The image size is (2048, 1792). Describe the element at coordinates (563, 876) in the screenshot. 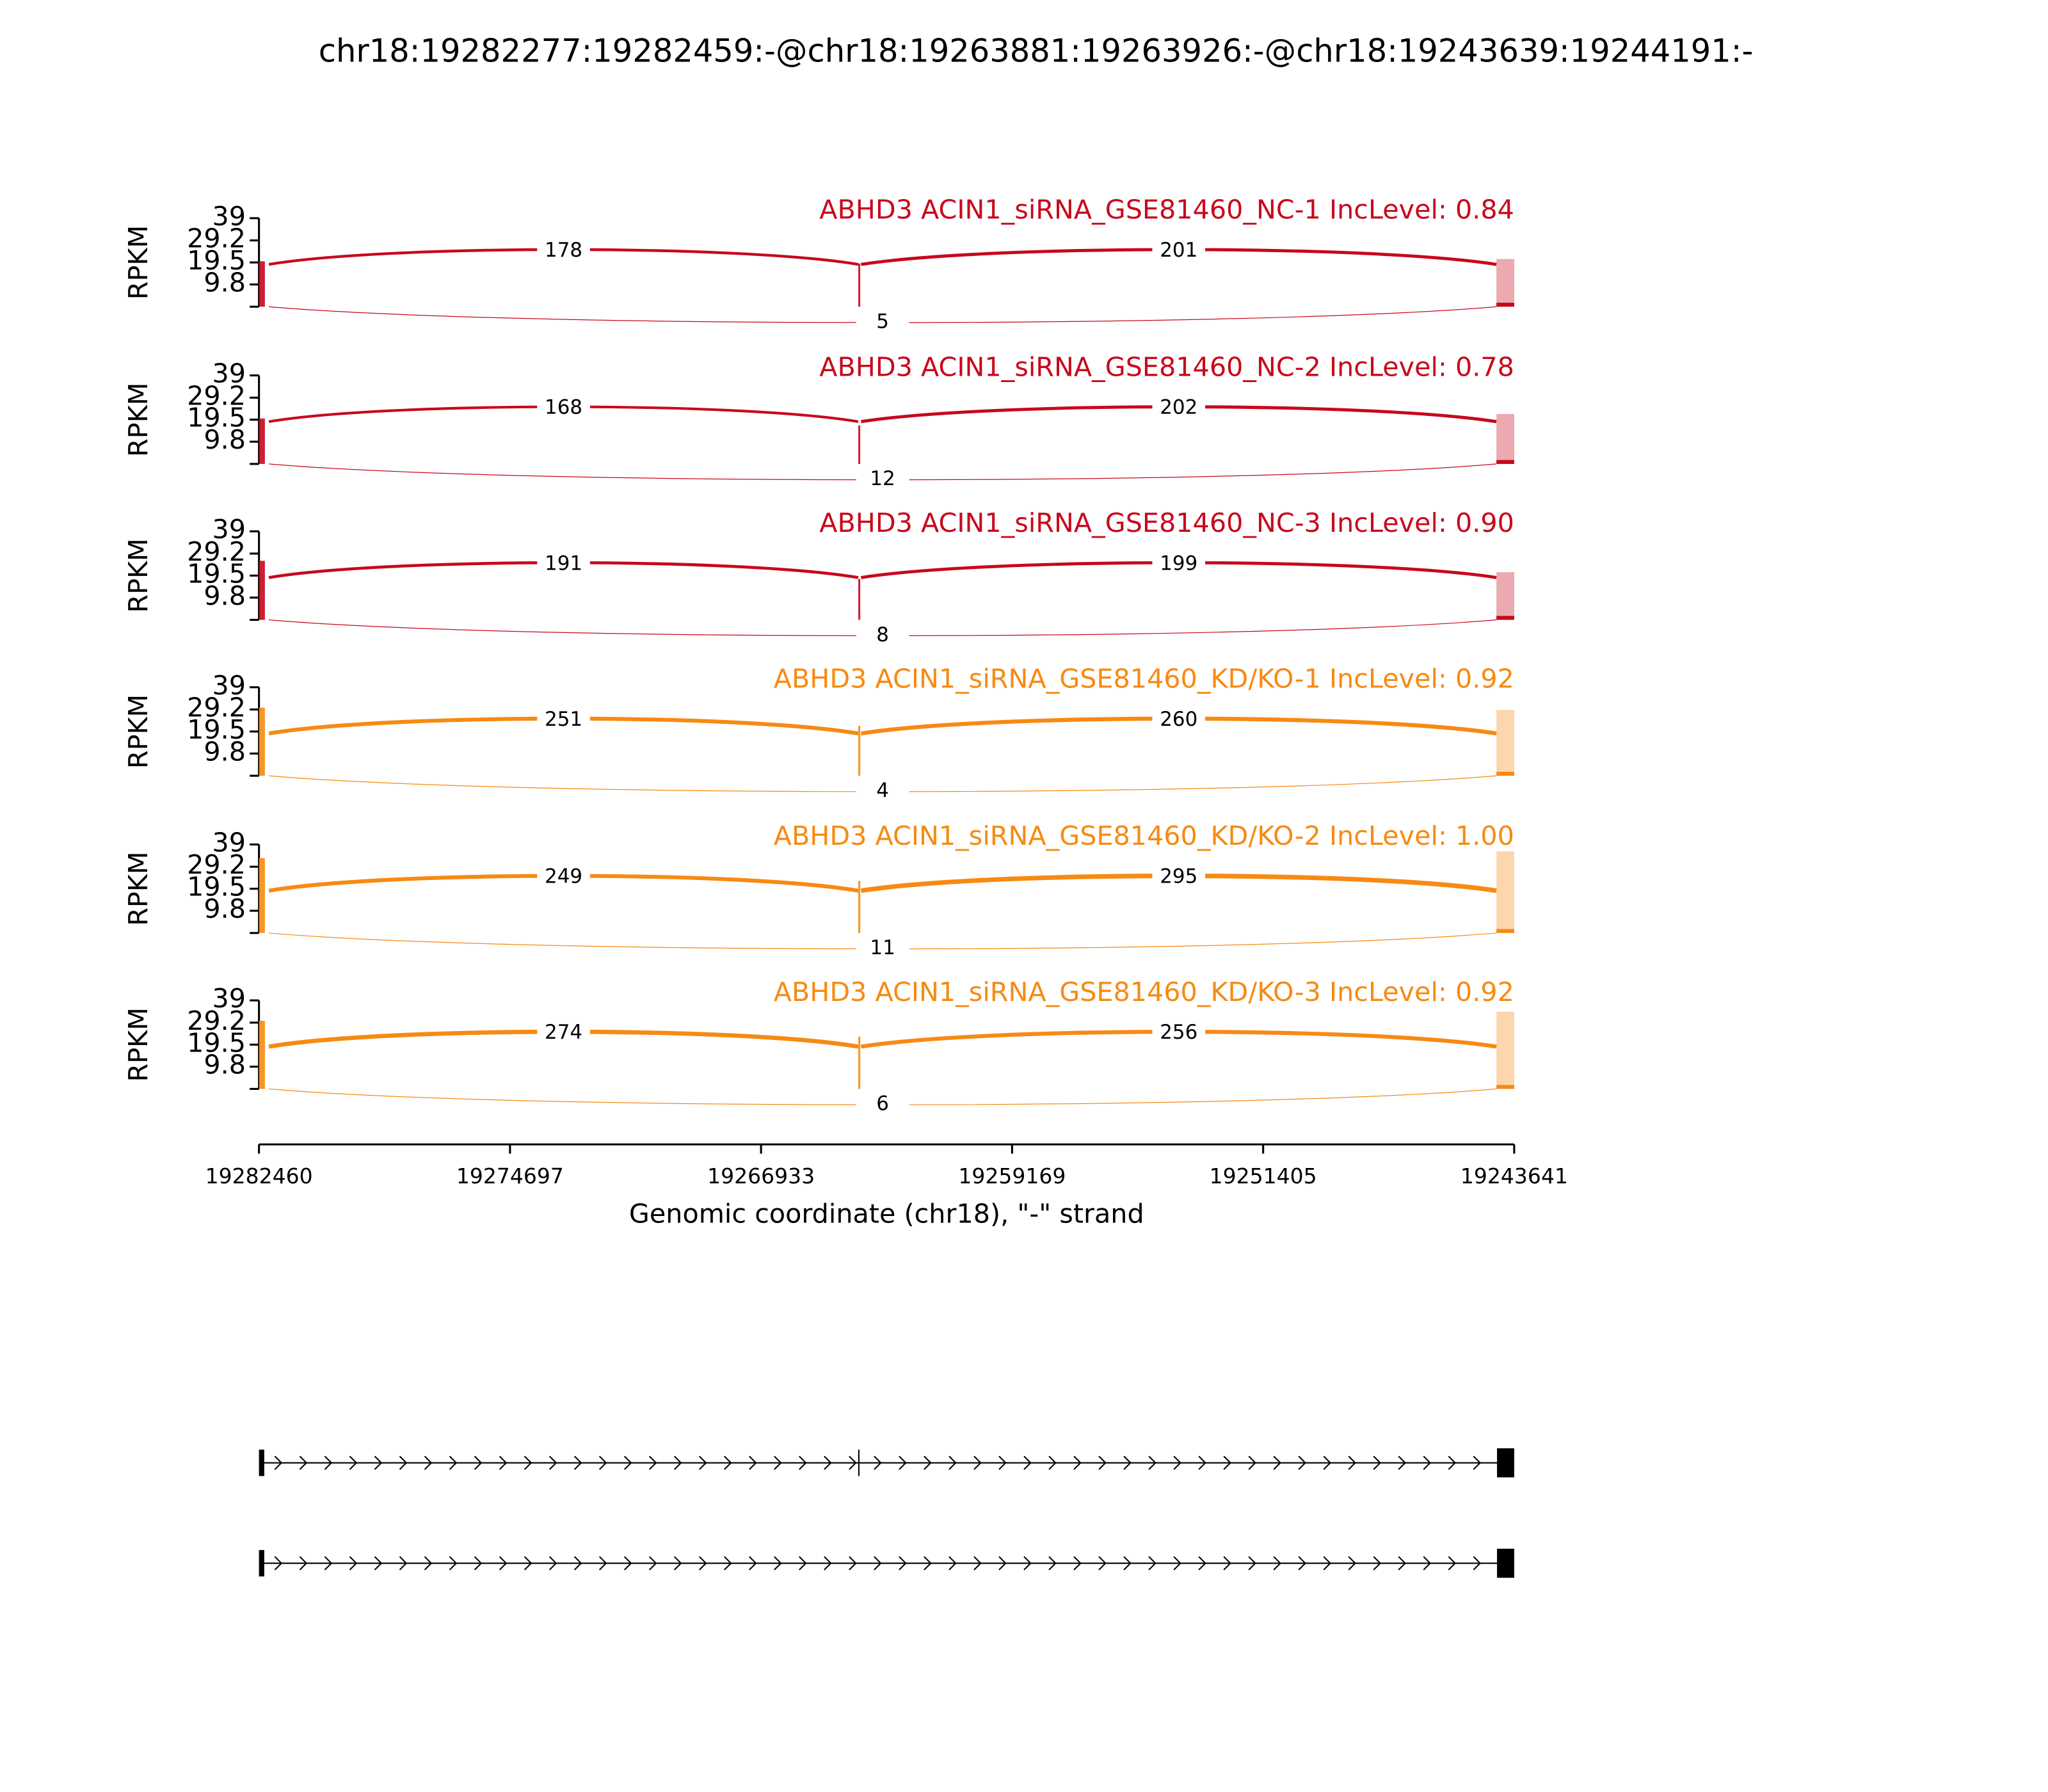

I see `junction-label: 249` at that location.